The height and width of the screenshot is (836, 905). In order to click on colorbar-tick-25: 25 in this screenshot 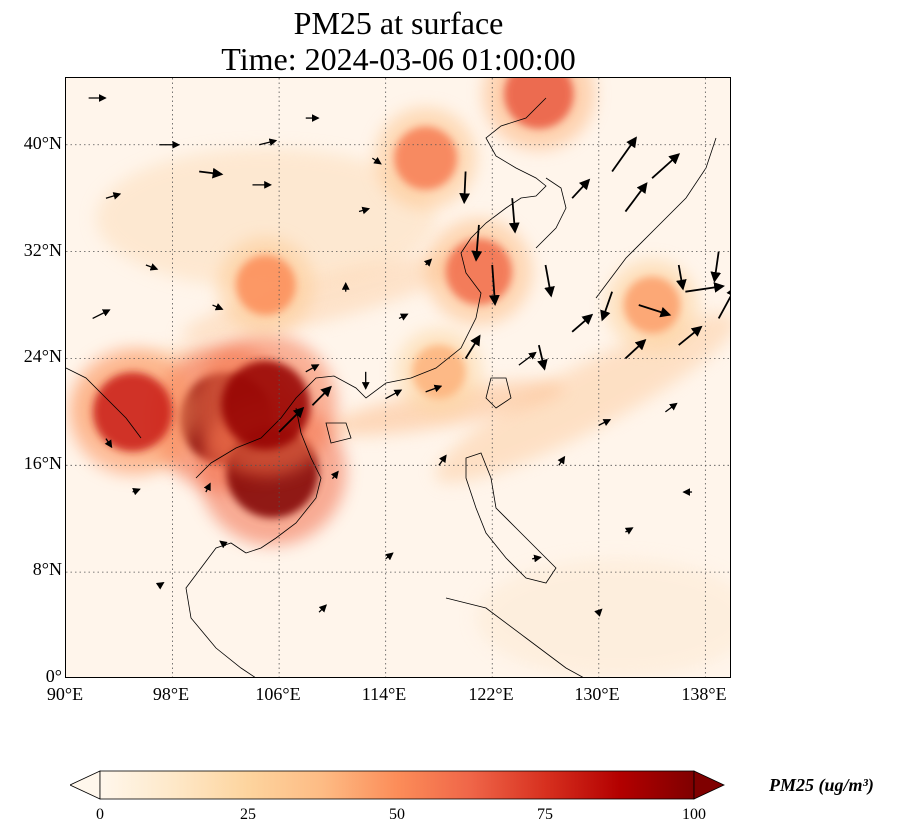, I will do `click(248, 814)`.